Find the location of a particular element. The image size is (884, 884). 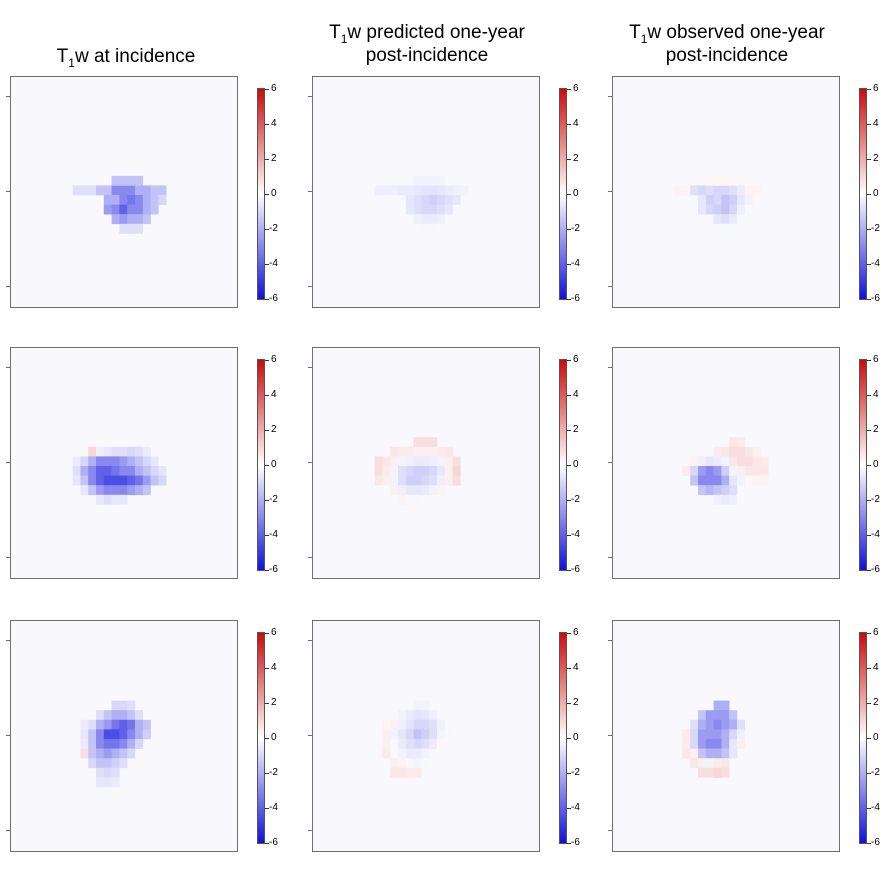

heatmap-panel-r2-c2 is located at coordinates (726, 736).